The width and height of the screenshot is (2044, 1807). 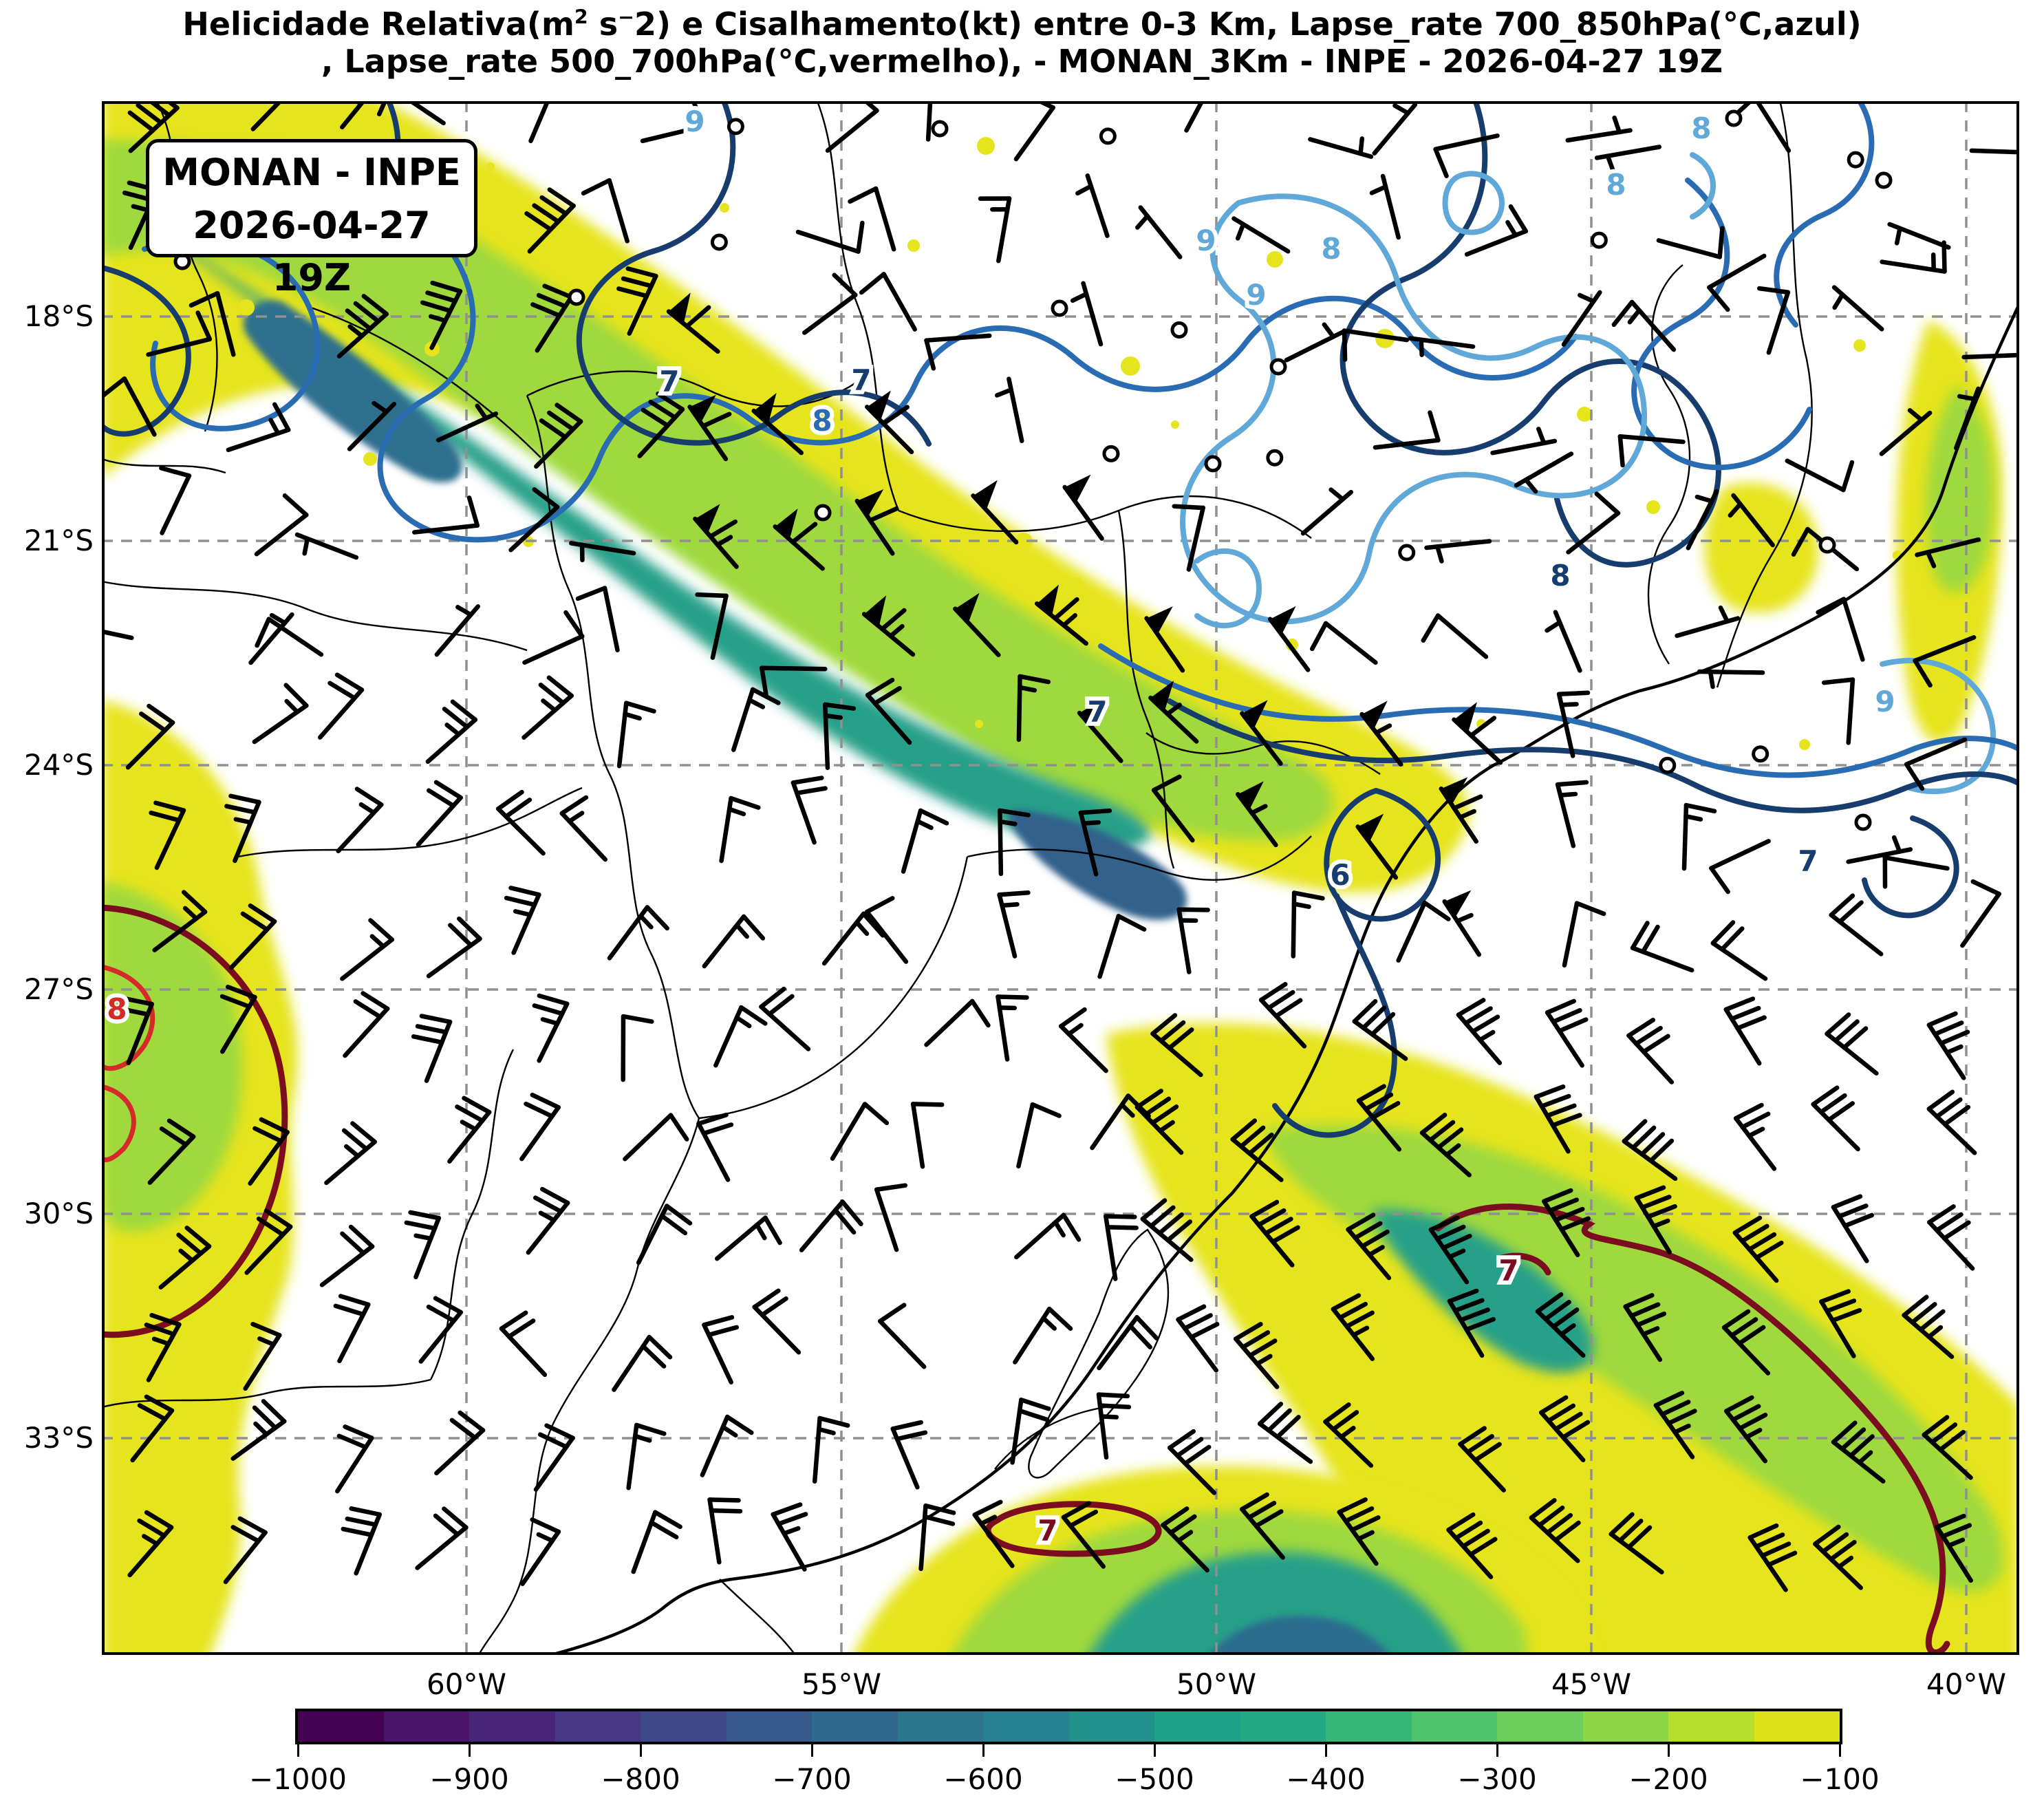 What do you see at coordinates (641, 1750) in the screenshot?
I see `colorbar-tick` at bounding box center [641, 1750].